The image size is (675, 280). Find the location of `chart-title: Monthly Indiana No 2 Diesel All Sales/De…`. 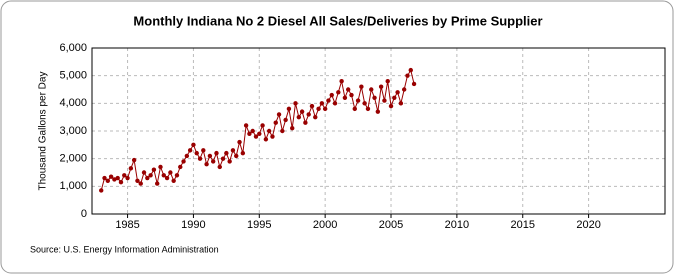

chart-title: Monthly Indiana No 2 Diesel All Sales/De… is located at coordinates (337, 20).